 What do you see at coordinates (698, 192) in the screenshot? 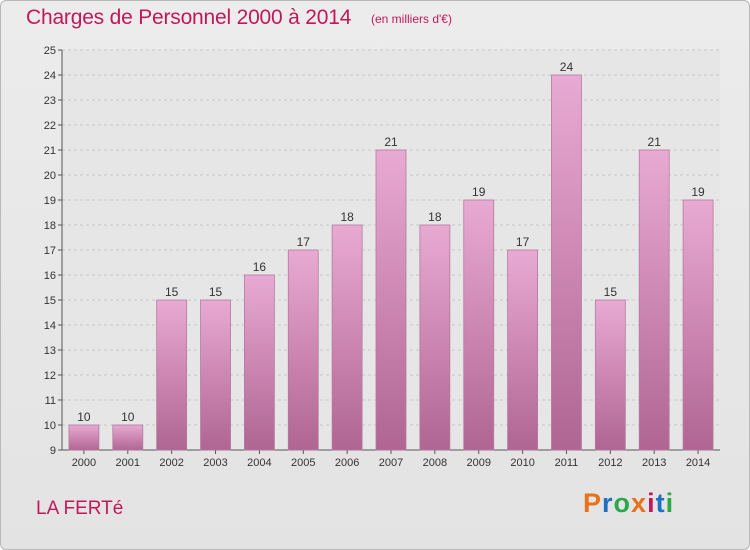
I see `value-label-2014: 19` at bounding box center [698, 192].